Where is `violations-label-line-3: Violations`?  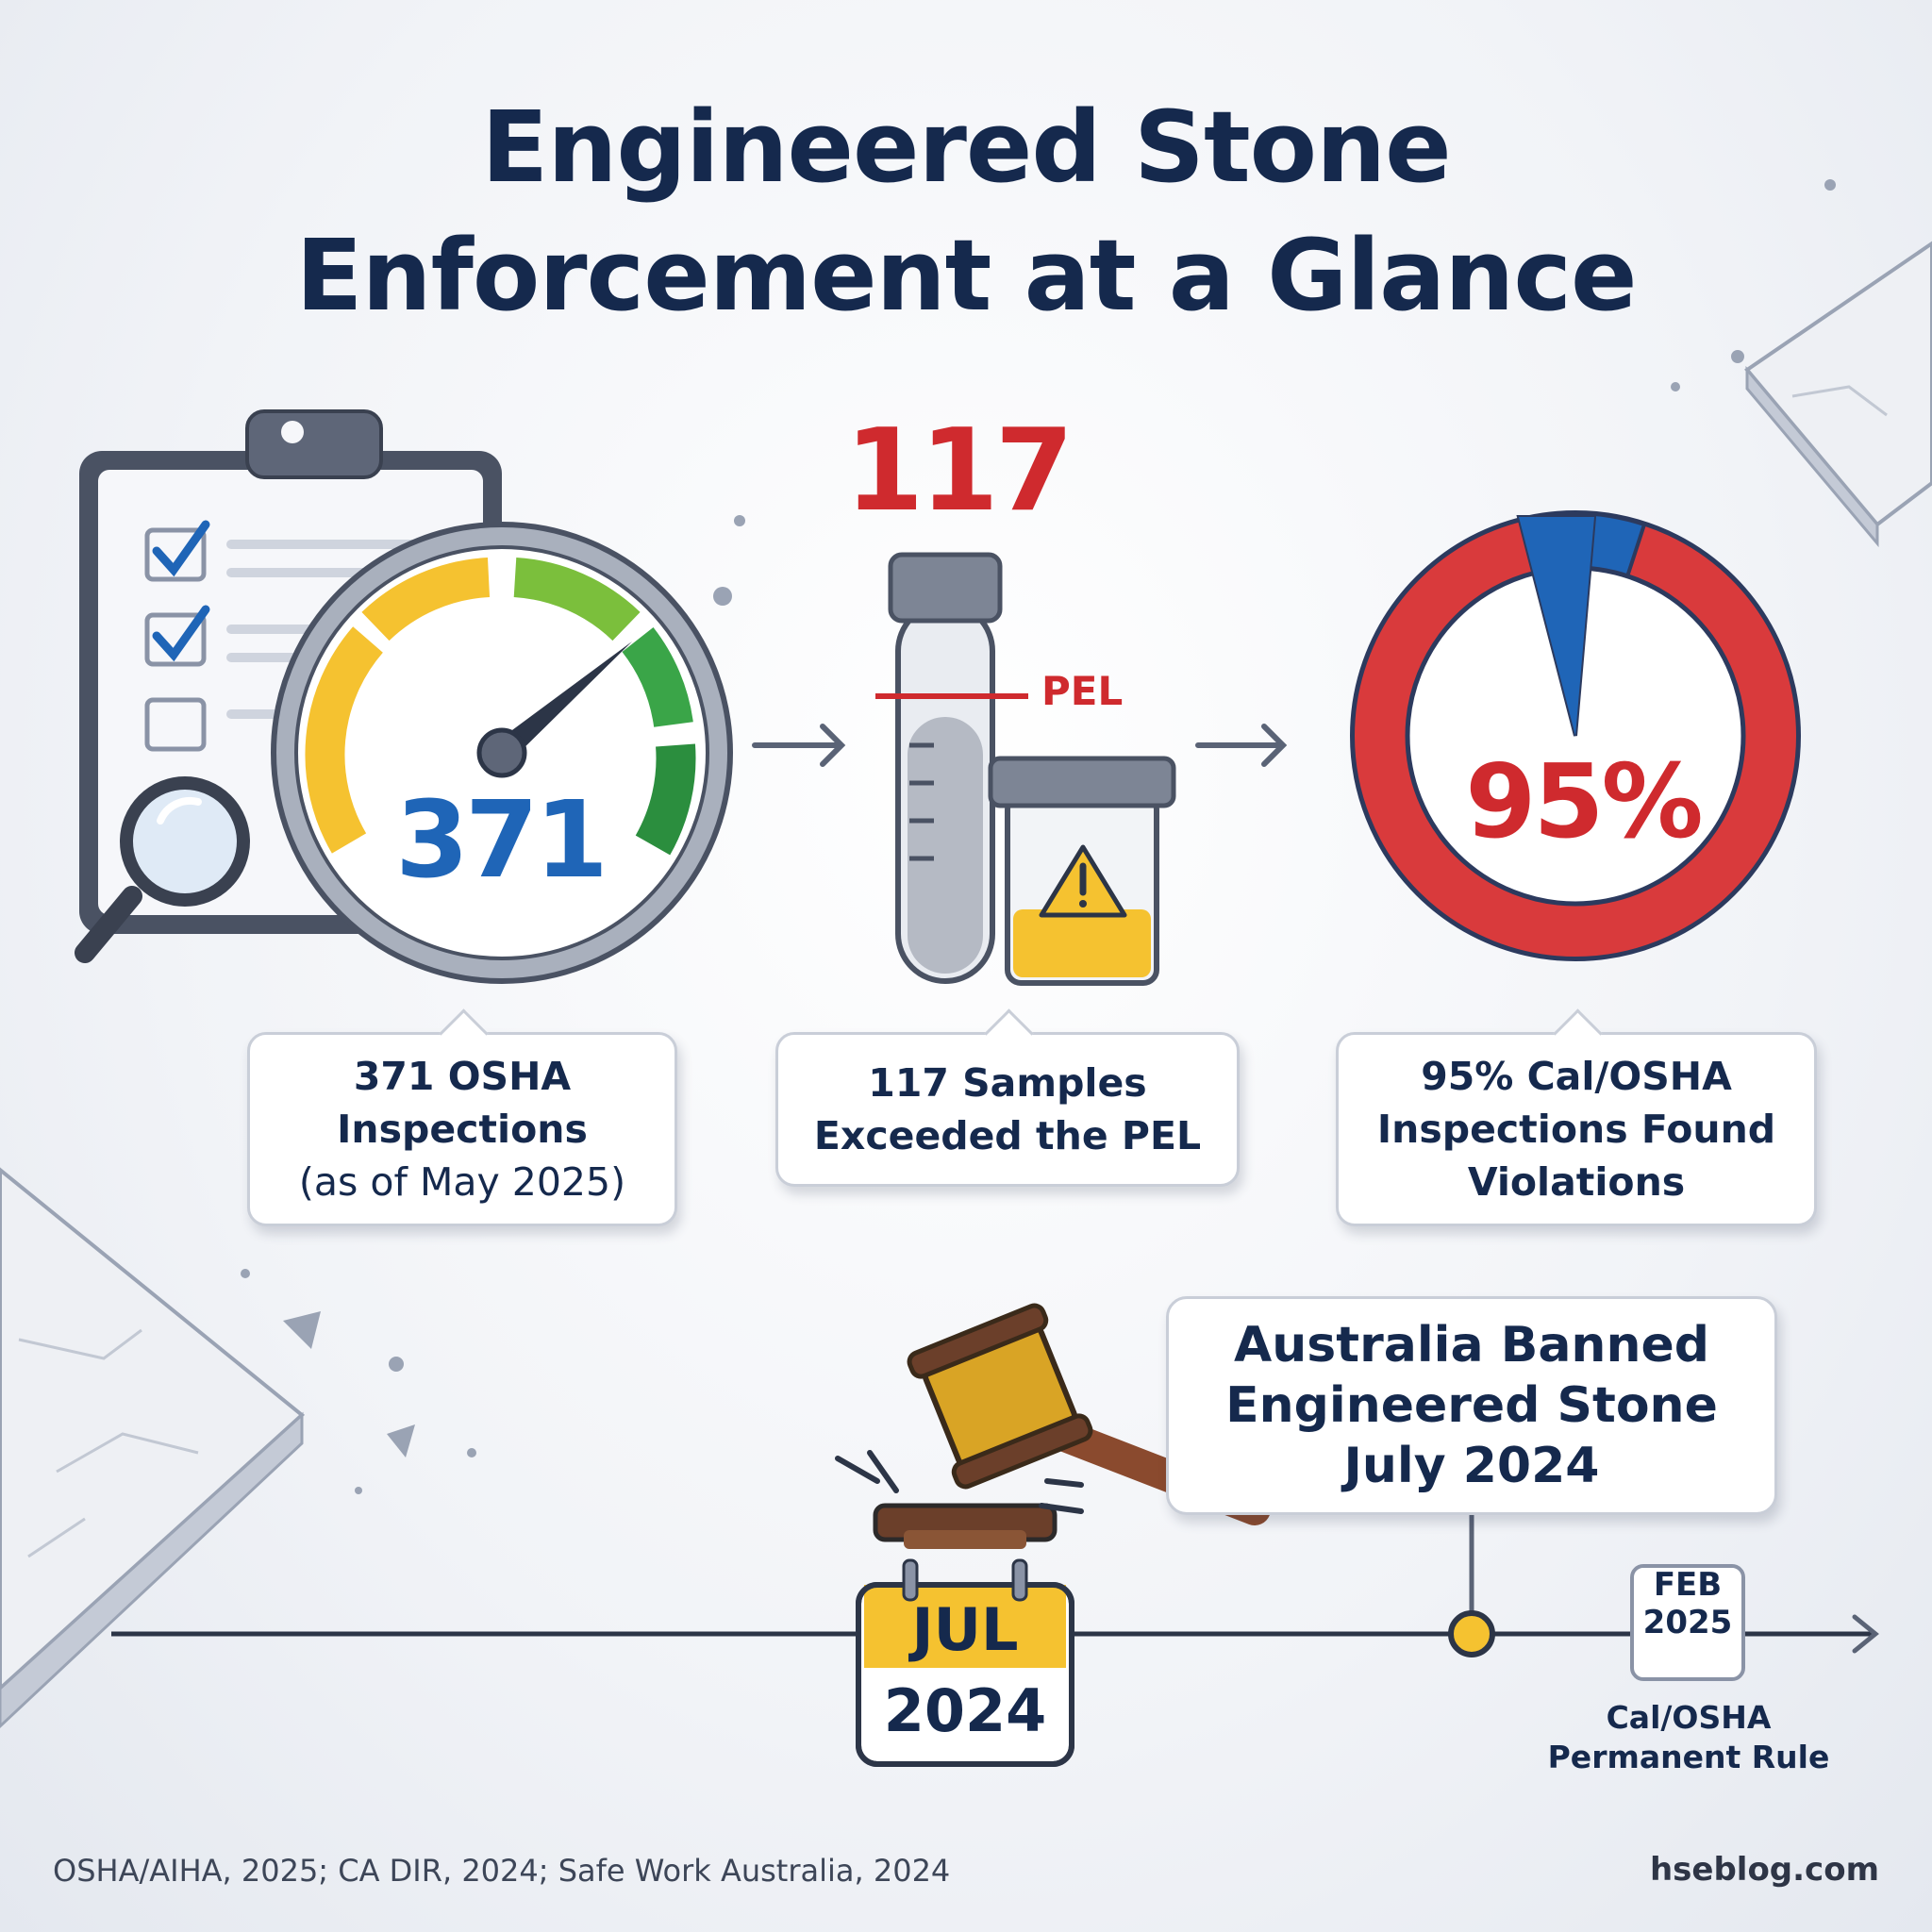
violations-label-line-3: Violations is located at coordinates (1576, 1182).